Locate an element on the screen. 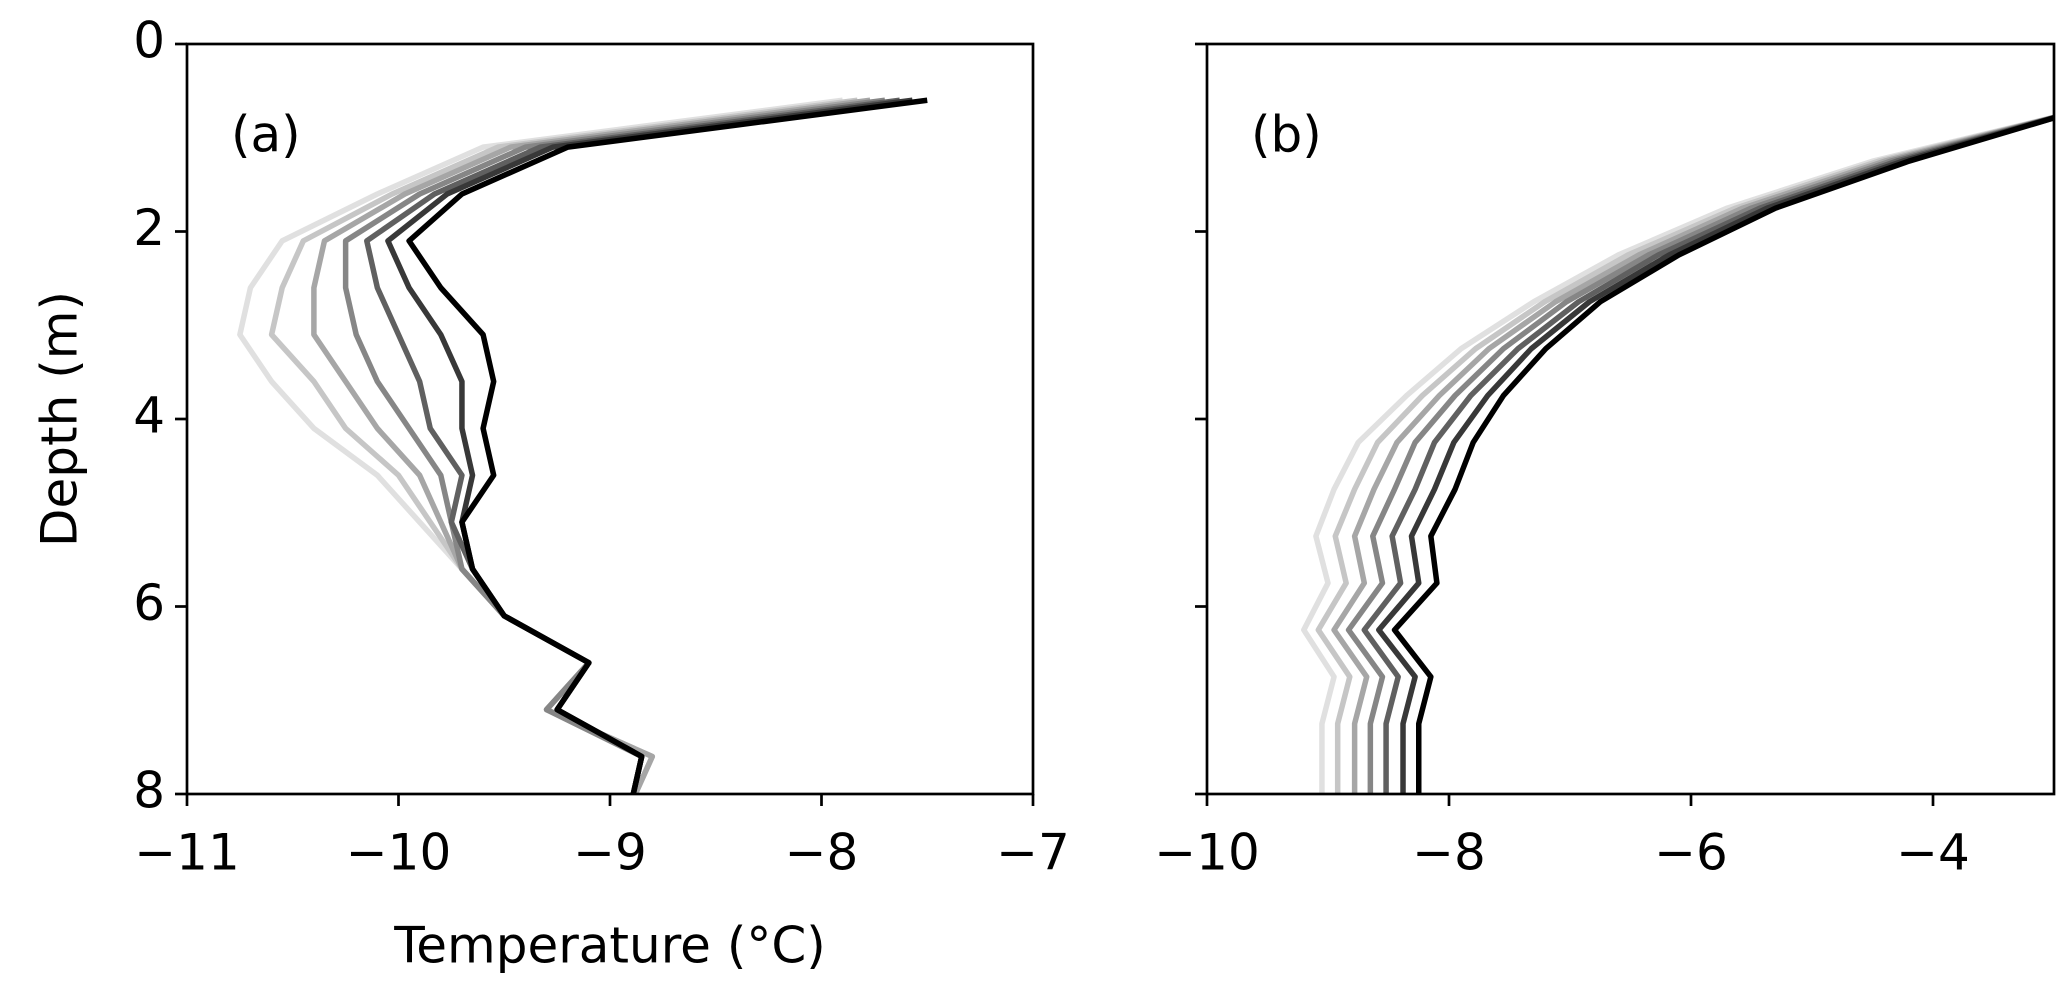 The height and width of the screenshot is (989, 2067). x-tick-label: −6 is located at coordinates (1691, 853).